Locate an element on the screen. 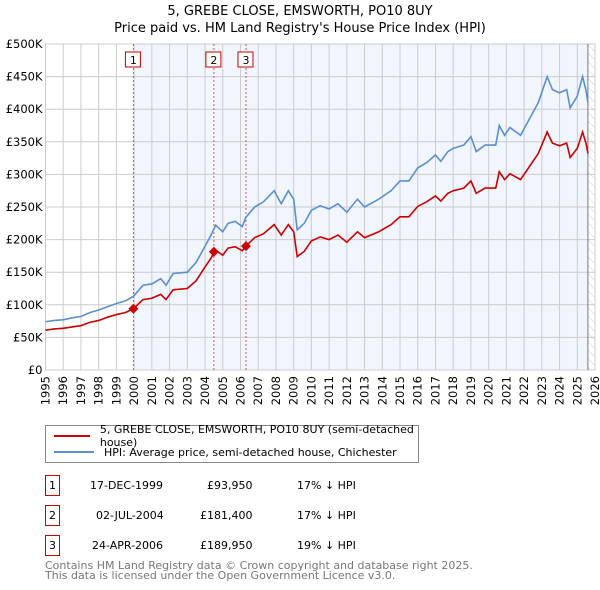 The height and width of the screenshot is (590, 600). x-tick-label: 2001 is located at coordinates (152, 390).